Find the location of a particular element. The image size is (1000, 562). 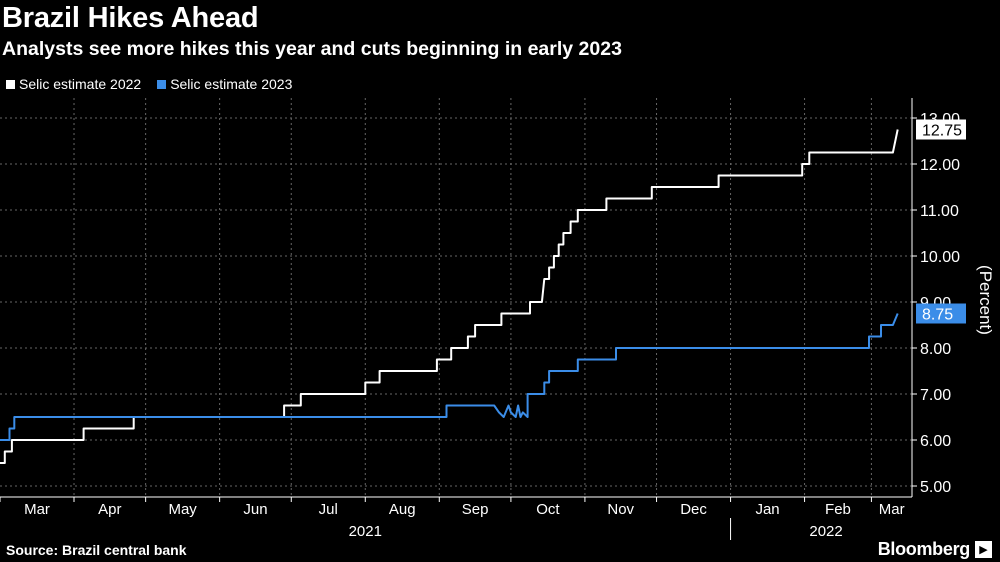

x-tick-label: Jun is located at coordinates (255, 509).